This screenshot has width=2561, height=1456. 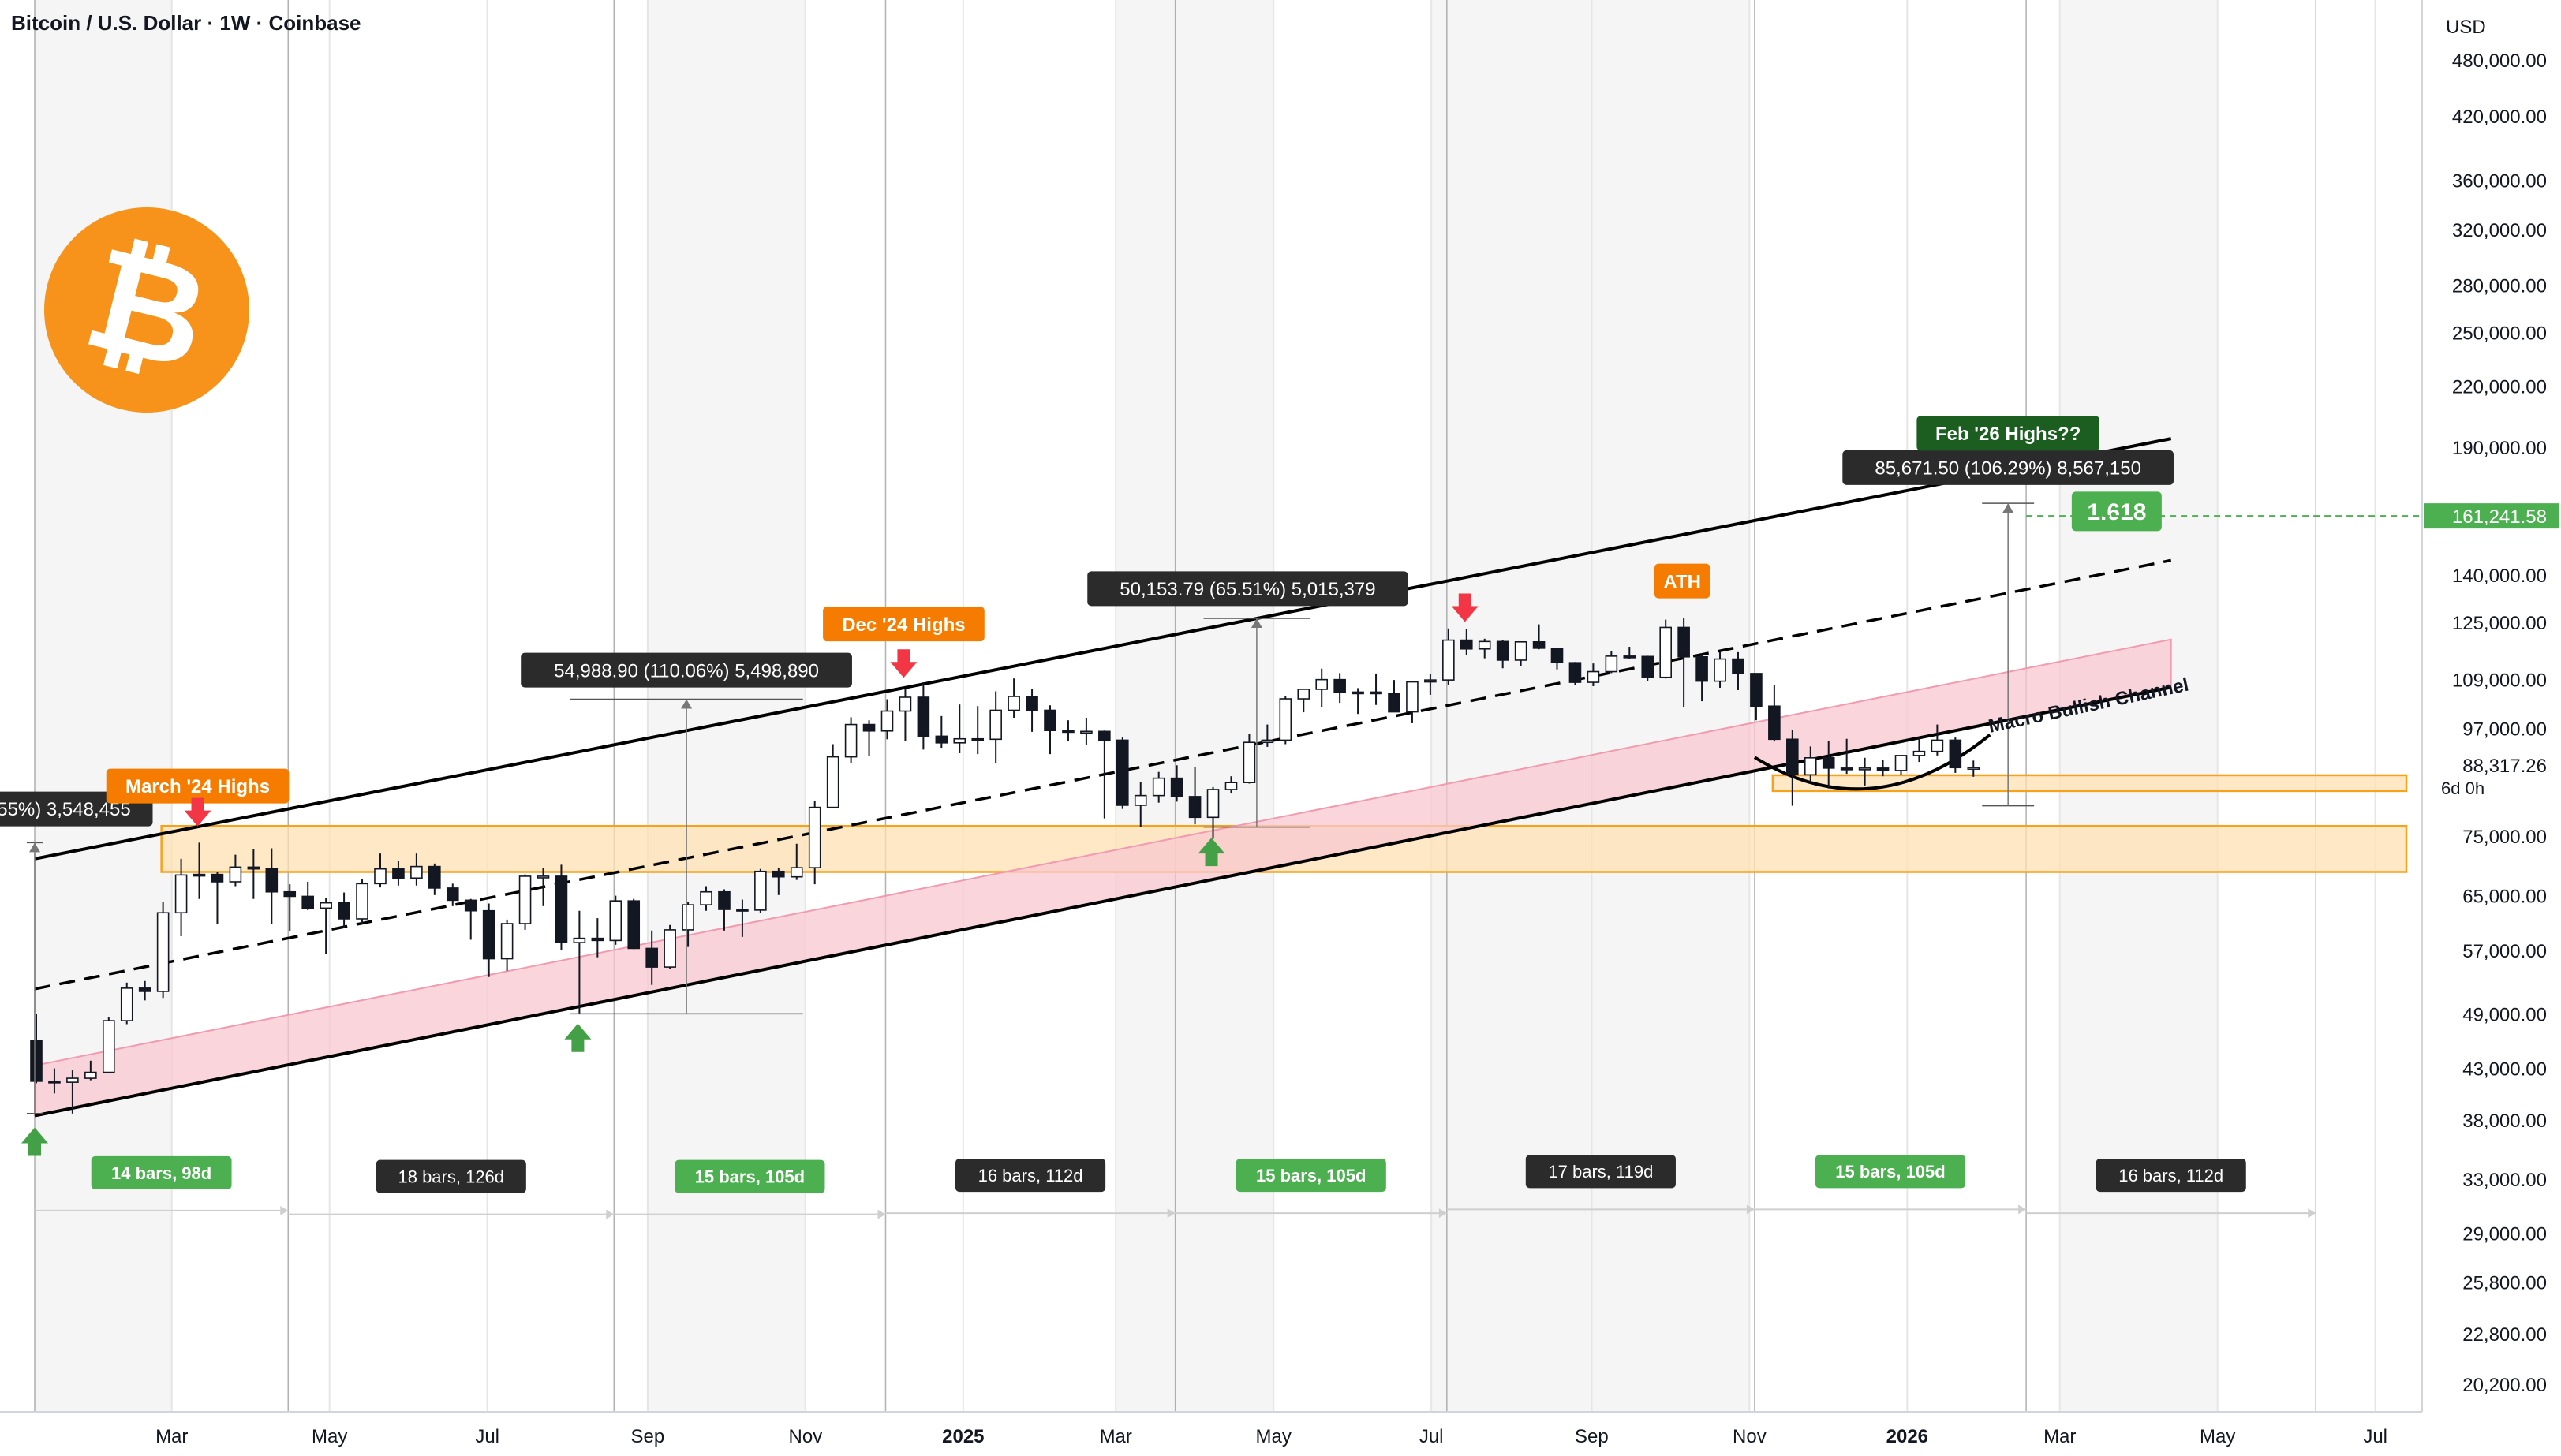 What do you see at coordinates (2089, 783) in the screenshot?
I see `current-zone` at bounding box center [2089, 783].